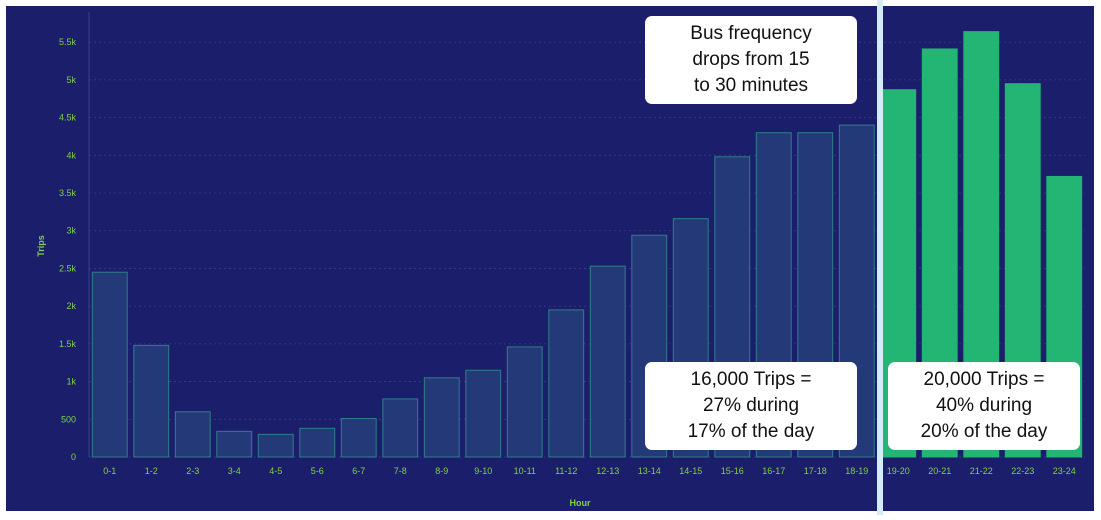  Describe the element at coordinates (68, 268) in the screenshot. I see `y-tick-label: 2.5k` at that location.